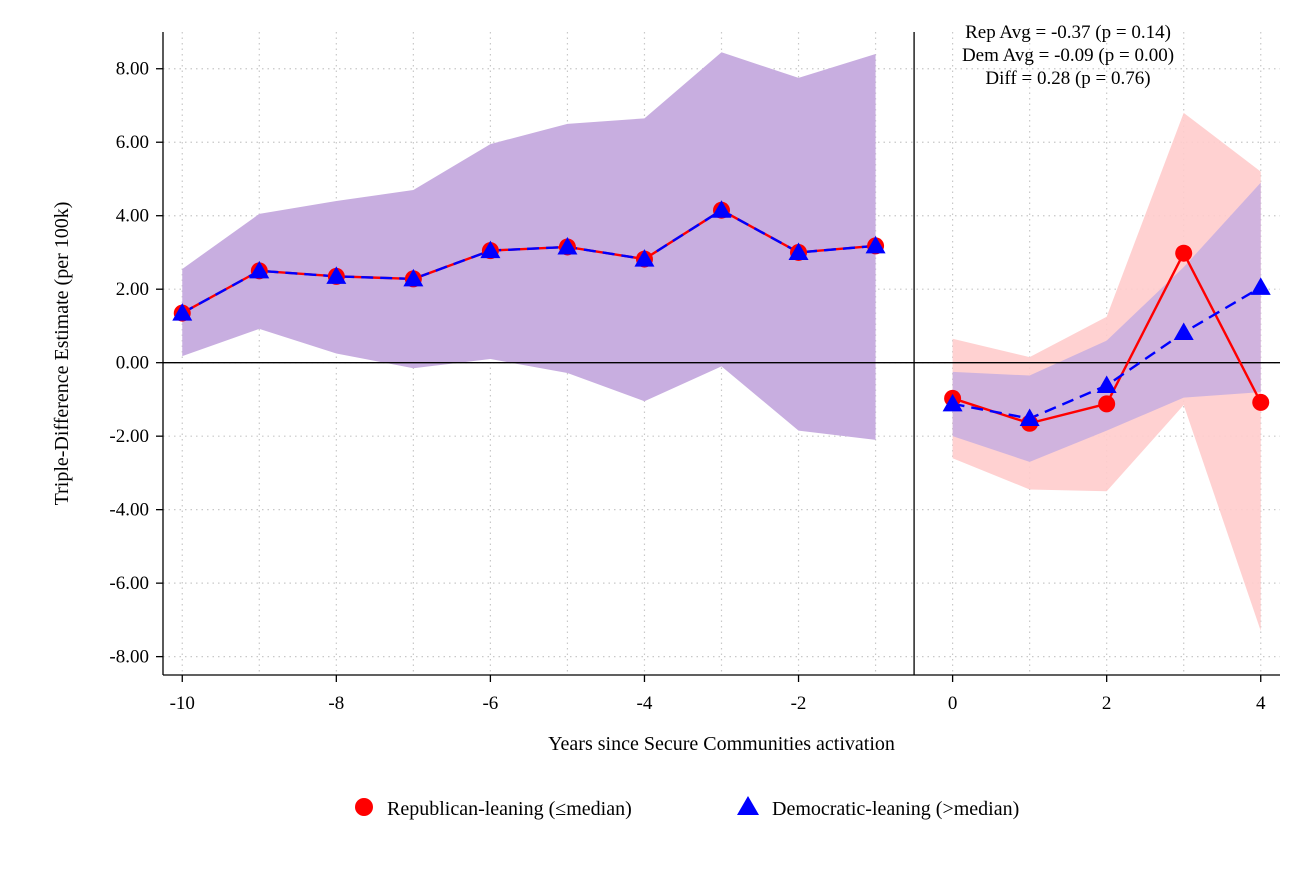 Image resolution: width=1312 pixels, height=874 pixels. I want to click on y-tick-label: 6.00, so click(132, 142).